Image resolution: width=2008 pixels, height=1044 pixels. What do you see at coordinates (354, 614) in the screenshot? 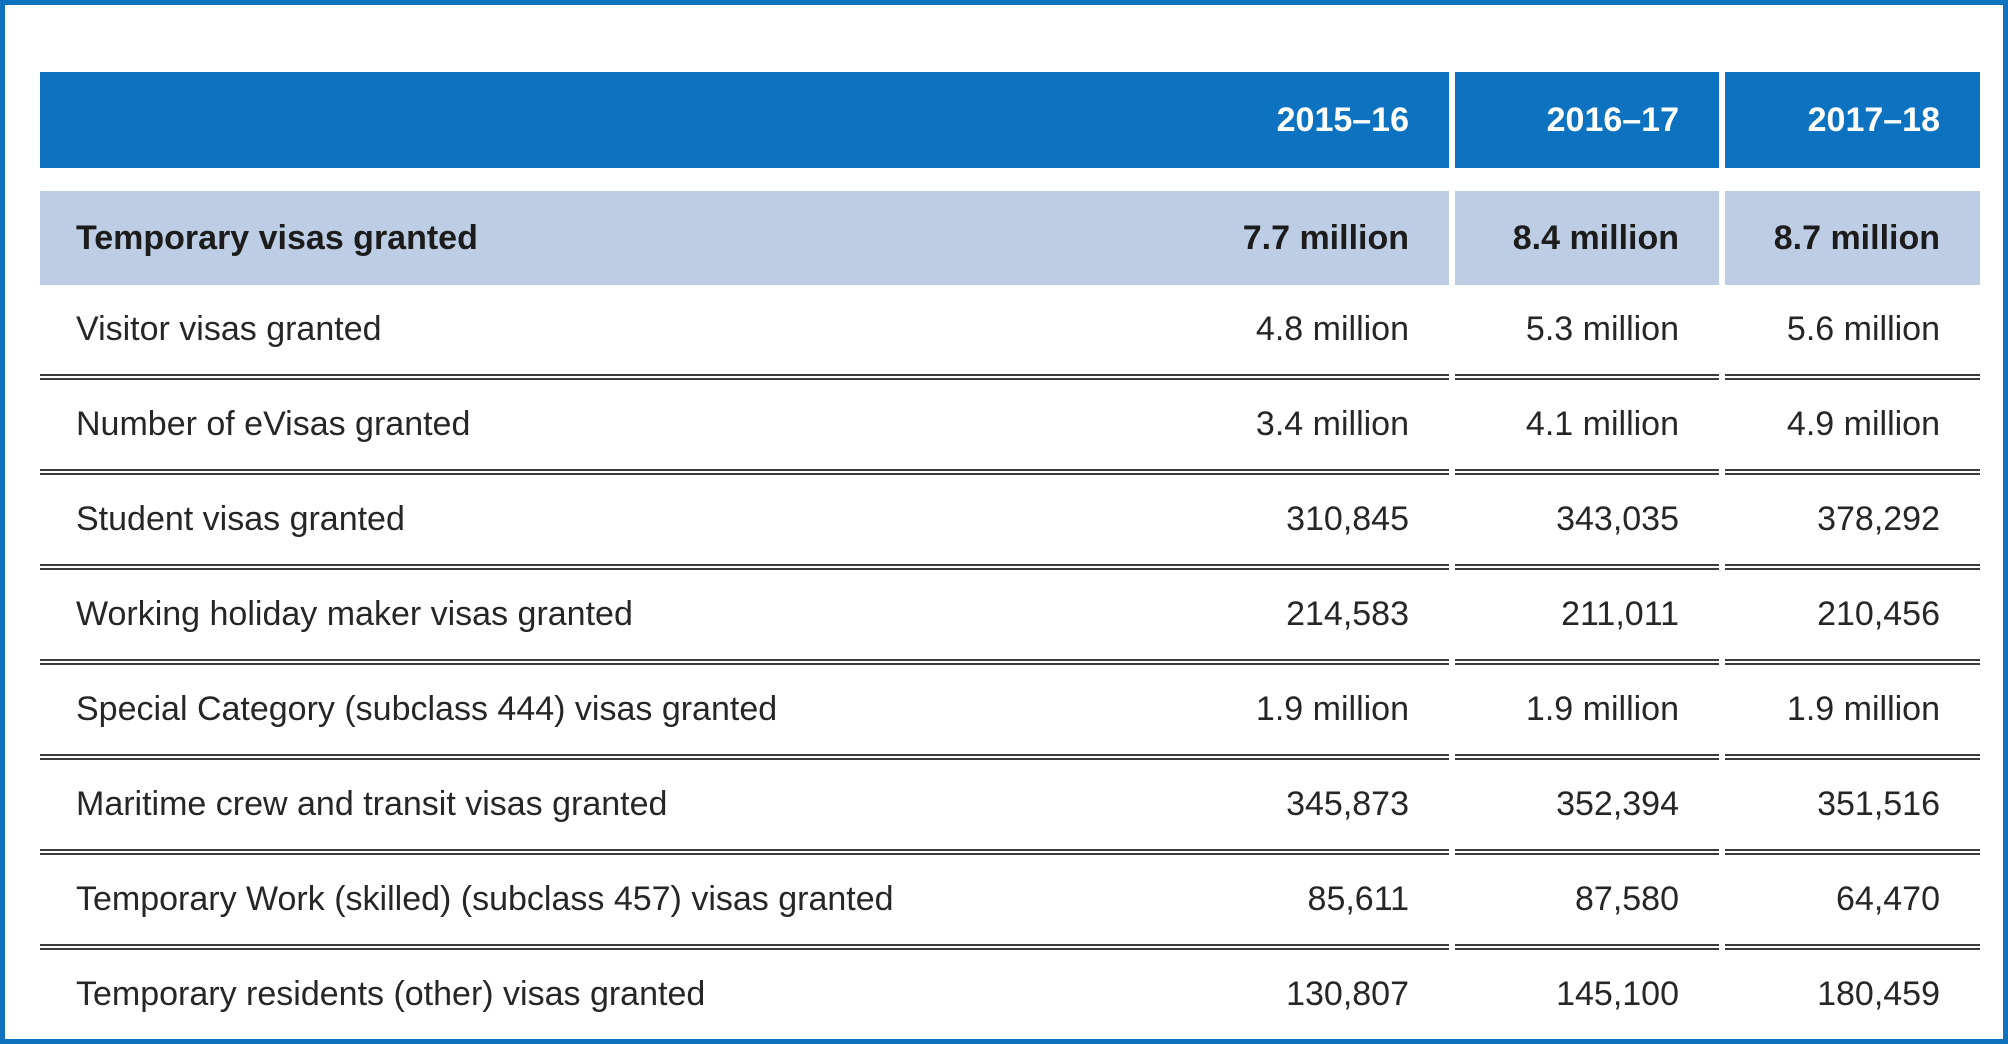
I see `row-label: Working holiday maker visas granted` at bounding box center [354, 614].